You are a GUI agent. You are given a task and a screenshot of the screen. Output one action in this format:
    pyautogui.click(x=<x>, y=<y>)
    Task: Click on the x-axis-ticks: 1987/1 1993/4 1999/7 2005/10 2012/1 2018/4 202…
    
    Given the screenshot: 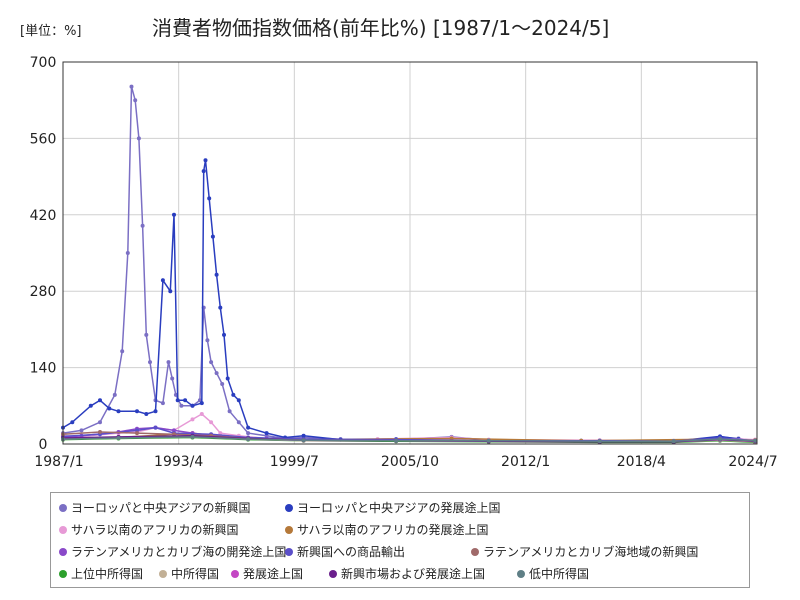 What is the action you would take?
    pyautogui.click(x=405, y=462)
    